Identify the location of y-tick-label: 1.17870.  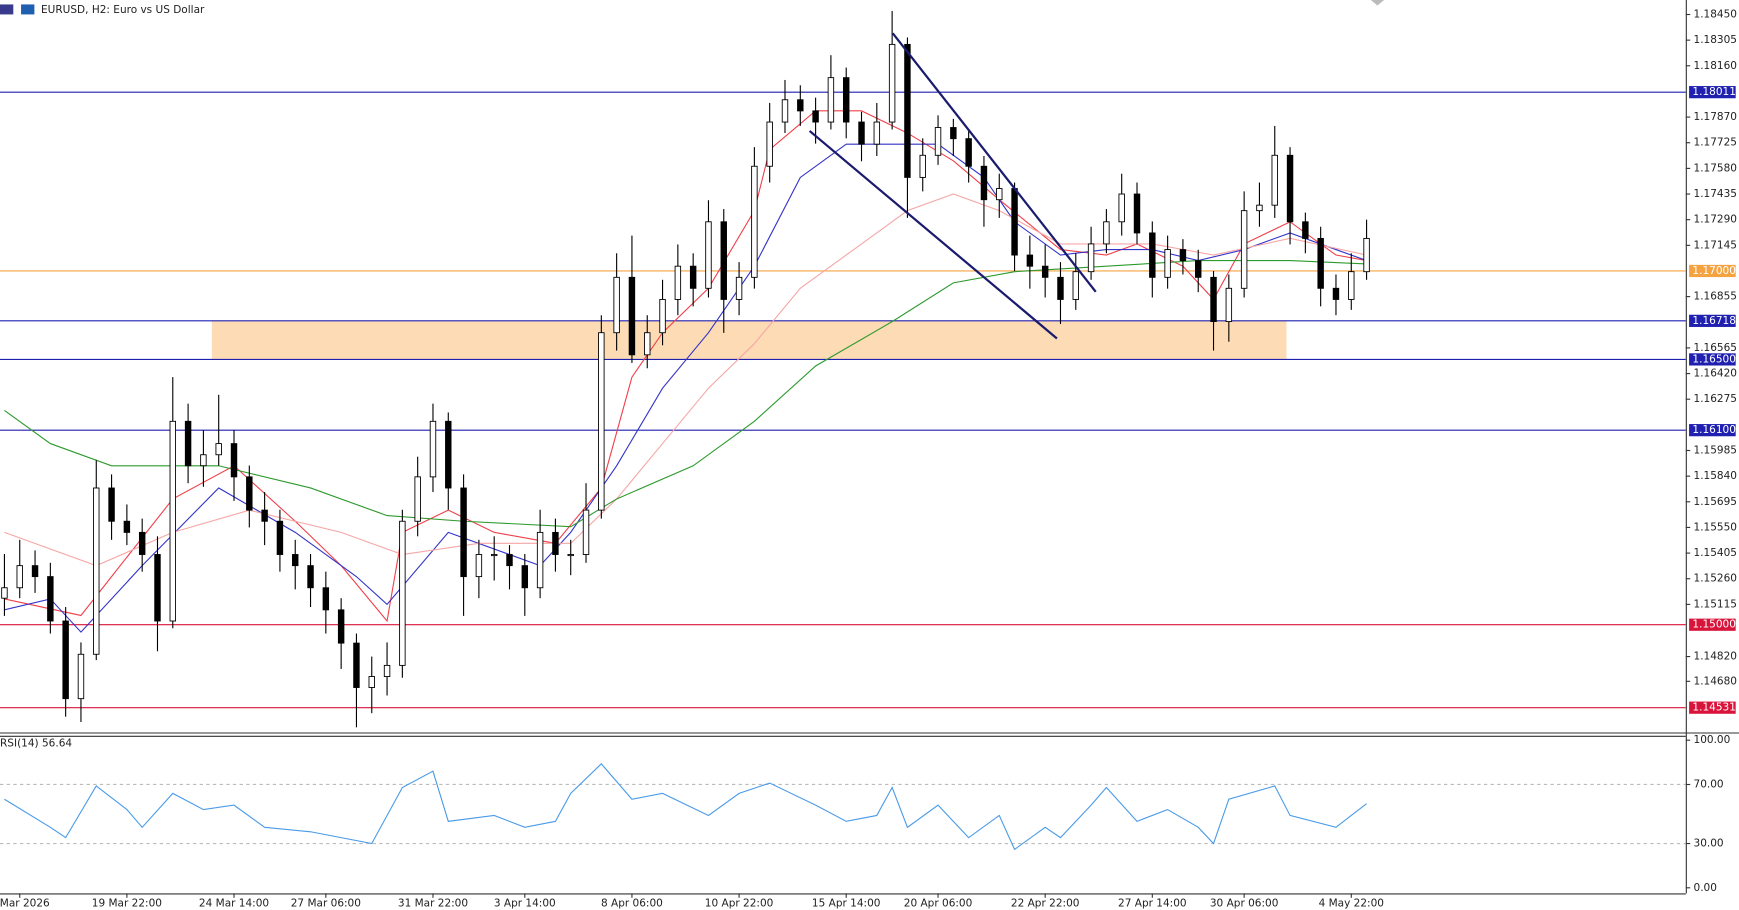
(1715, 117).